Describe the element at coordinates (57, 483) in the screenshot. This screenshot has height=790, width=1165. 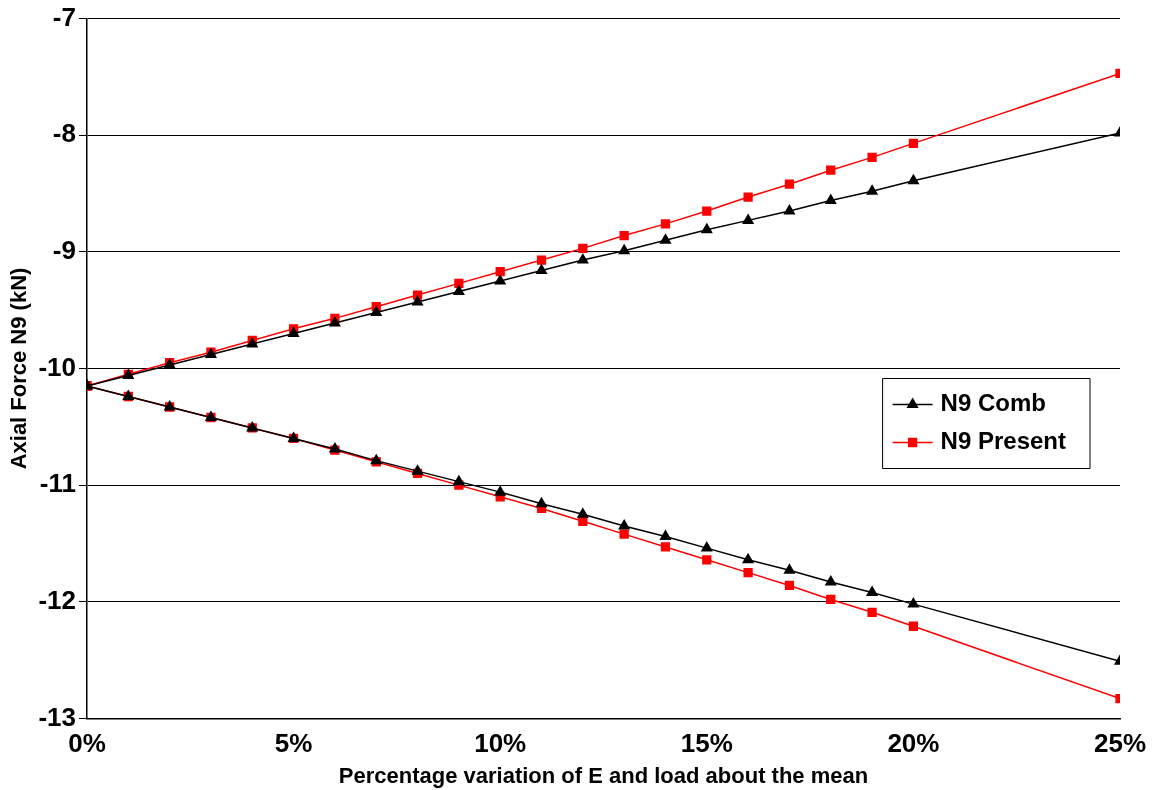
I see `y-tick-label: -11` at that location.